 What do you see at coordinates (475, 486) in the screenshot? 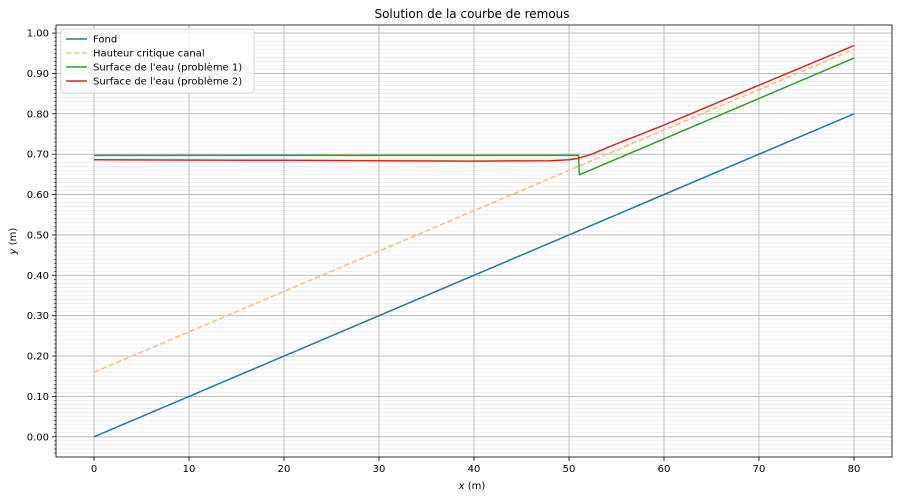
I see `x-axis-label-unit: (m)` at bounding box center [475, 486].